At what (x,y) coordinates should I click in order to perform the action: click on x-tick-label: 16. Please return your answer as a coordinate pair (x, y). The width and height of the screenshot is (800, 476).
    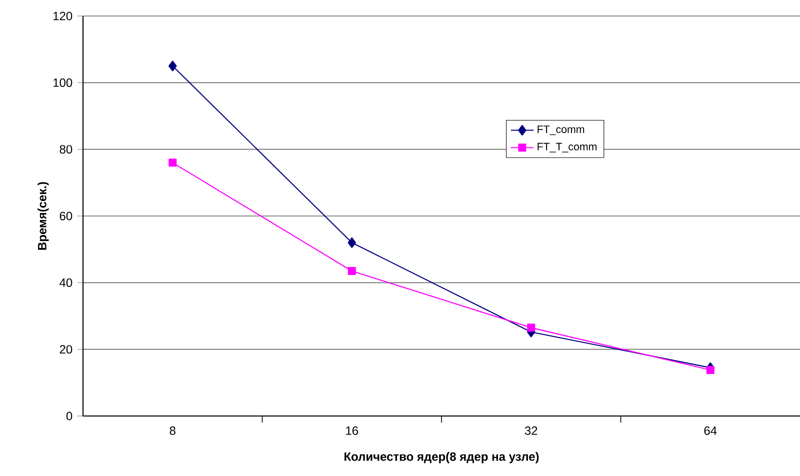
    Looking at the image, I should click on (352, 430).